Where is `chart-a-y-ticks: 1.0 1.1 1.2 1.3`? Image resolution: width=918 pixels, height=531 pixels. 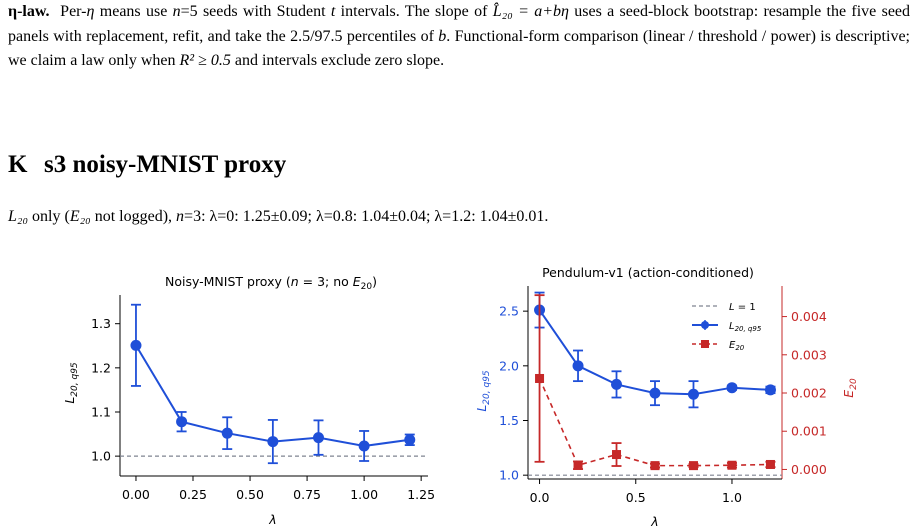 chart-a-y-ticks: 1.0 1.1 1.2 1.3 is located at coordinates (105, 390).